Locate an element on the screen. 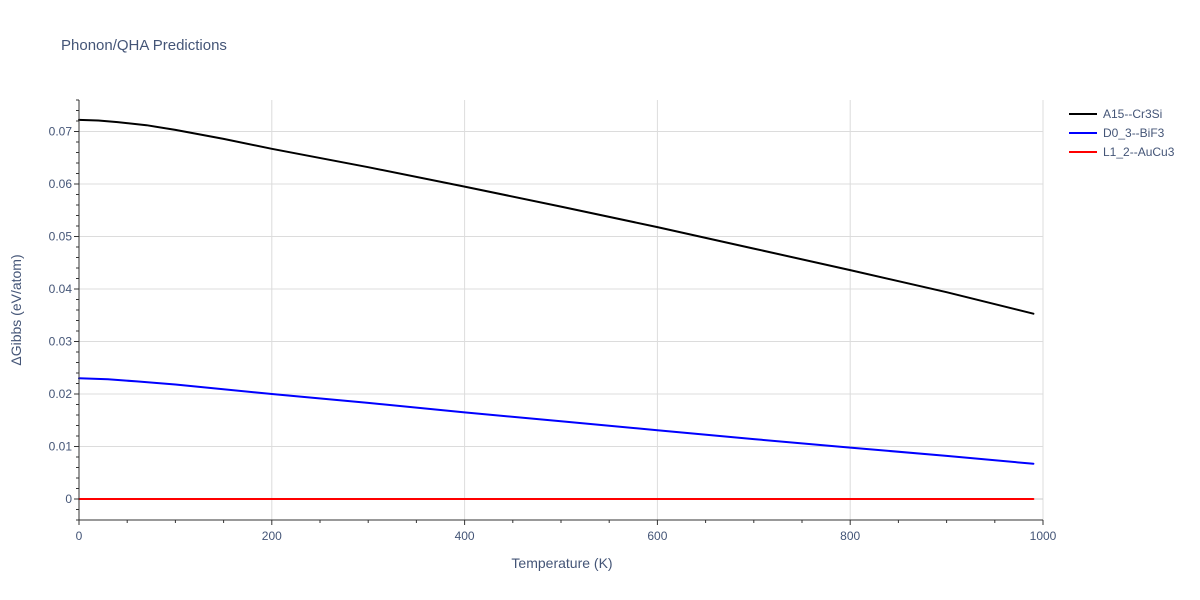  legend-label: L1_2--AuCu3 is located at coordinates (1139, 152).